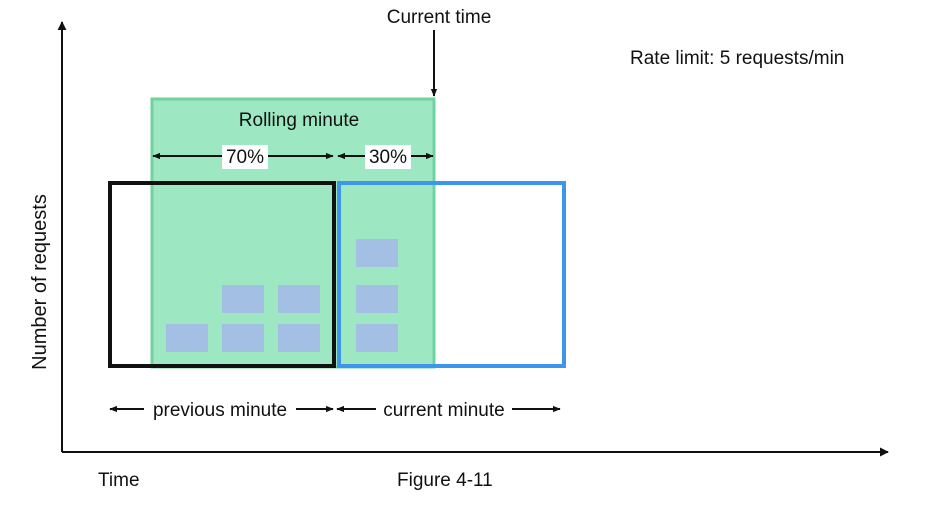 The height and width of the screenshot is (506, 931). What do you see at coordinates (119, 480) in the screenshot?
I see `x-axis-label: Time` at bounding box center [119, 480].